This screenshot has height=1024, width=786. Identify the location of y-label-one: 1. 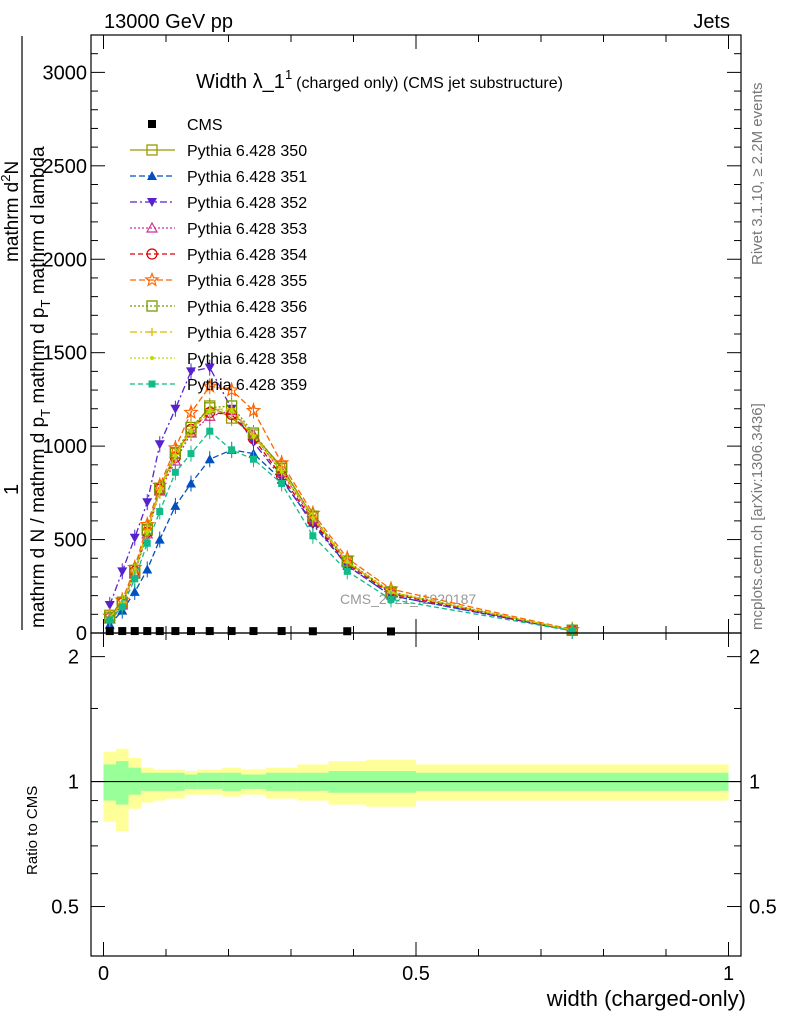
(12, 489).